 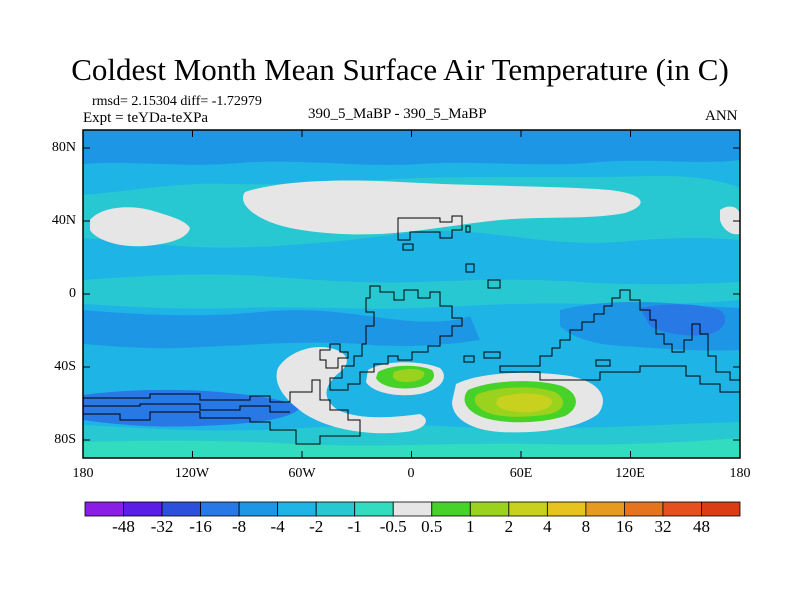 I want to click on lat-label-0: 0, so click(x=72, y=293).